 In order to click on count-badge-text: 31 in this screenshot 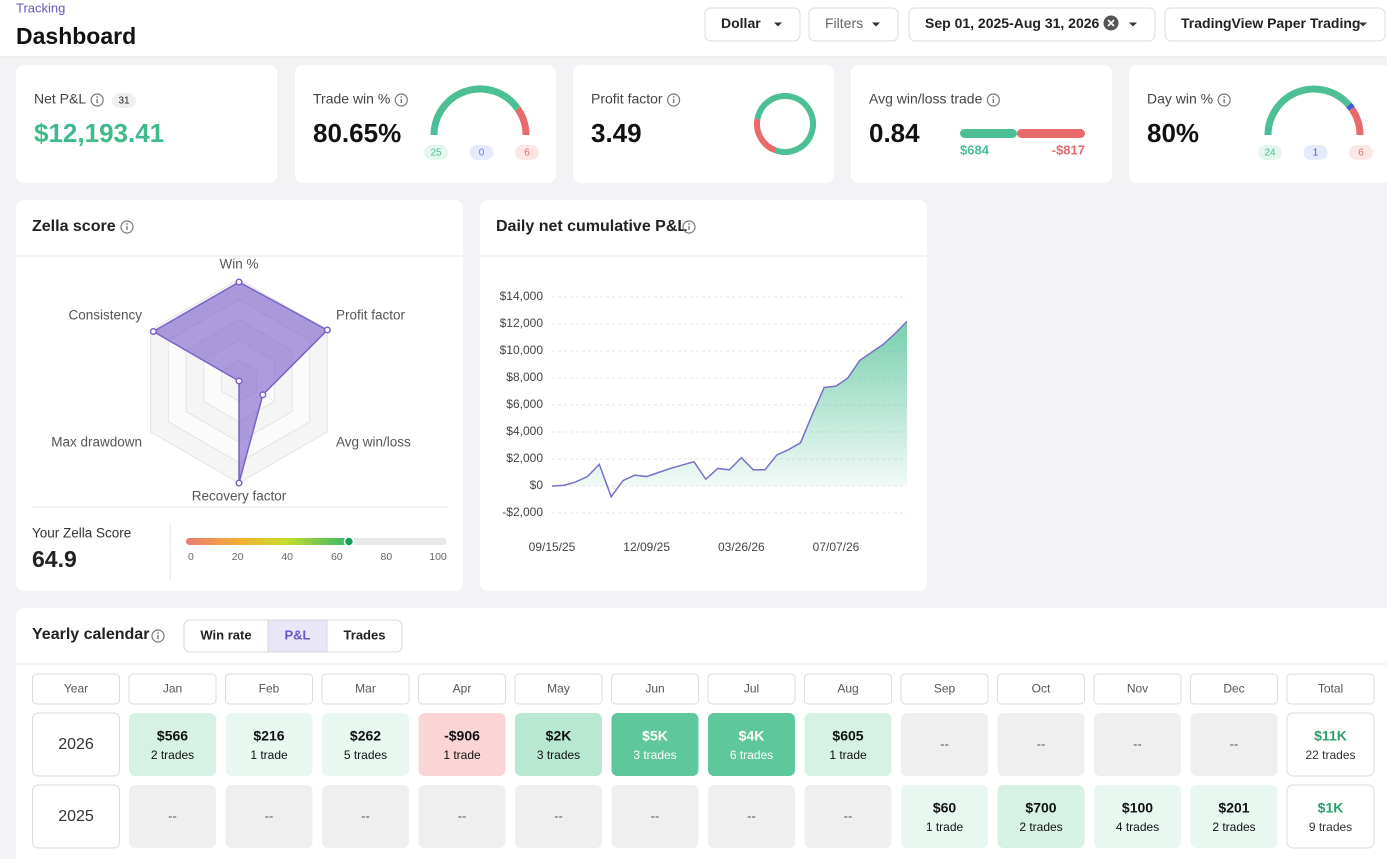, I will do `click(124, 101)`.